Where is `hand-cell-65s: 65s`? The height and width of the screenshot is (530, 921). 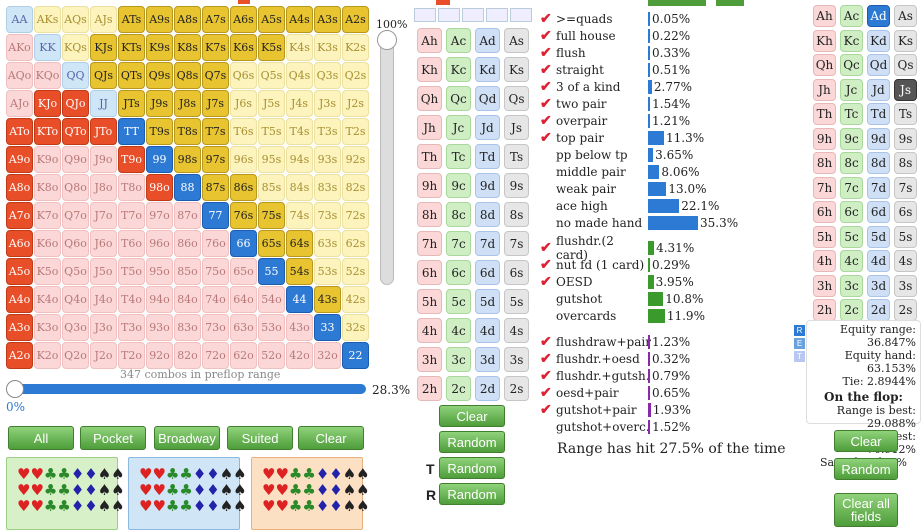
hand-cell-65s: 65s is located at coordinates (271, 243).